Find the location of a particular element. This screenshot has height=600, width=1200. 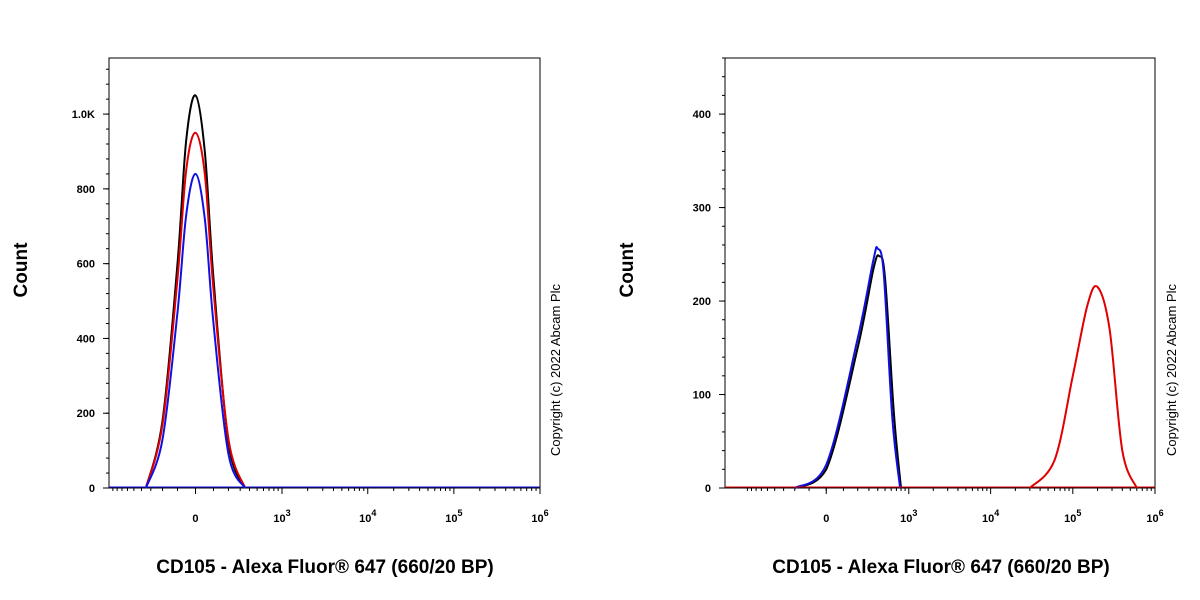

chart-right-xlabel: CD105 - Alexa Fluor® 647 (660/20 BP) is located at coordinates (941, 567).